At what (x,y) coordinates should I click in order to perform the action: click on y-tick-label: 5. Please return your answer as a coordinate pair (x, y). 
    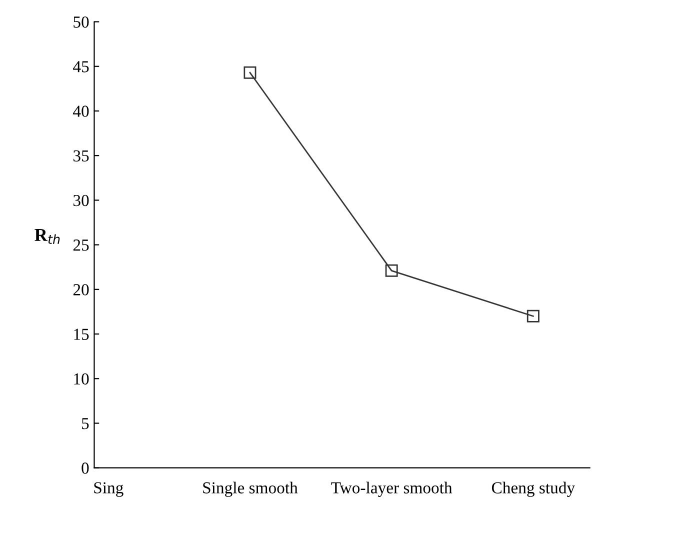
    Looking at the image, I should click on (85, 424).